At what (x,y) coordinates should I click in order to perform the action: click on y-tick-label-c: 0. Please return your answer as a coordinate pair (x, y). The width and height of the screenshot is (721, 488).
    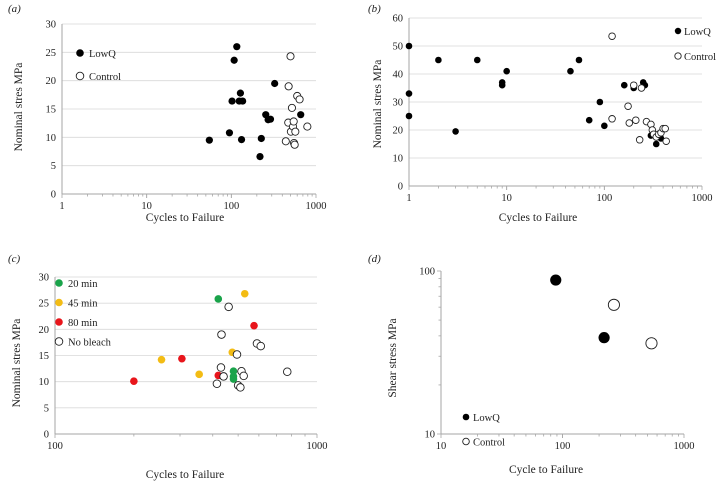
    Looking at the image, I should click on (46, 435).